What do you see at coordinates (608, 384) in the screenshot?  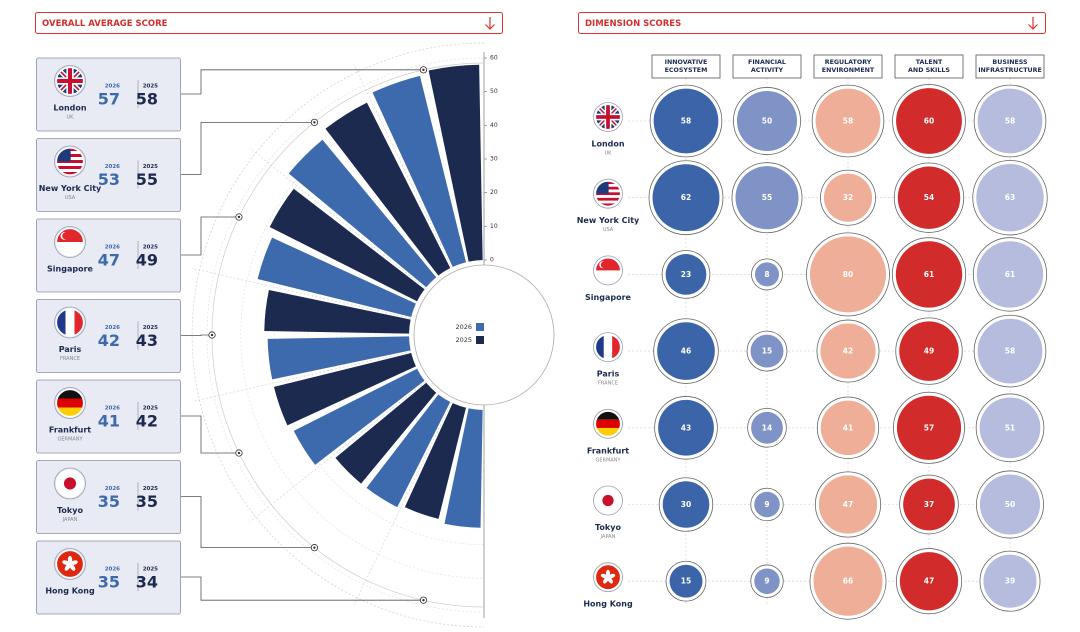 I see `country-name: FRANCE` at bounding box center [608, 384].